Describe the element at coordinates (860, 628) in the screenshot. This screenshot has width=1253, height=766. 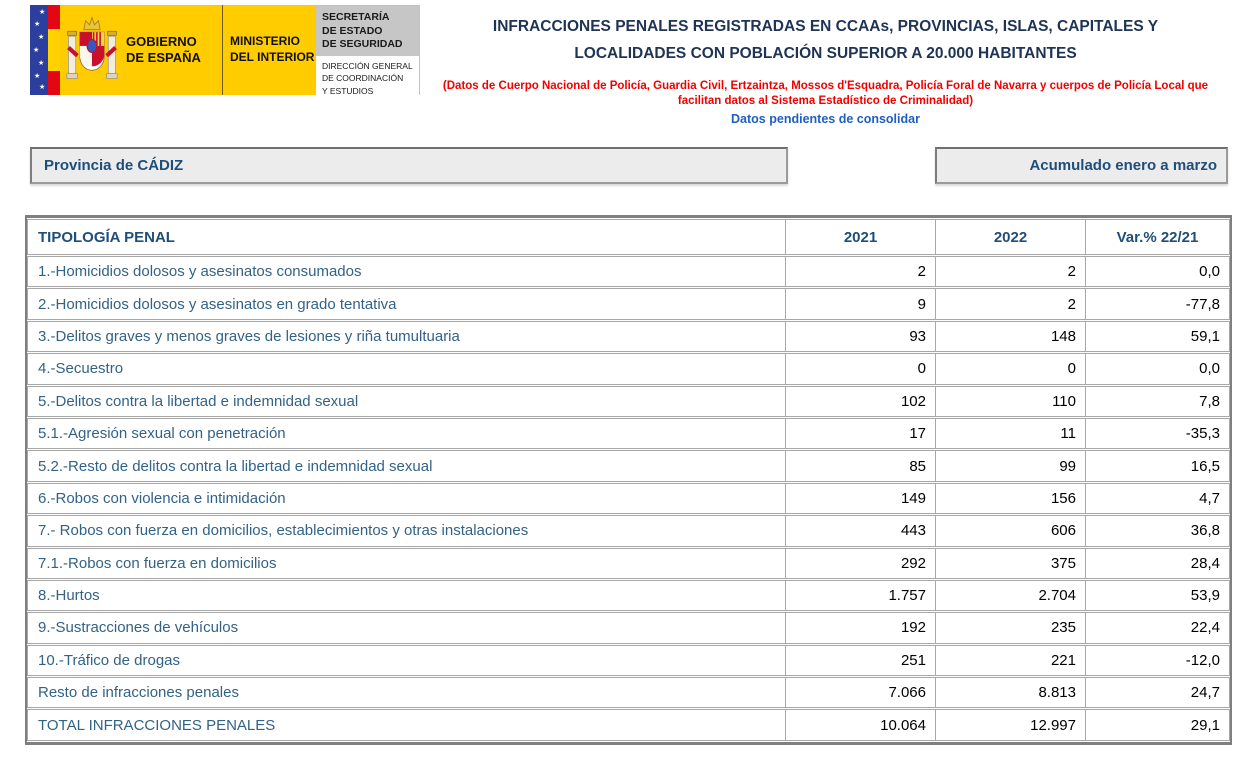
I see `value-2021: 192` at that location.